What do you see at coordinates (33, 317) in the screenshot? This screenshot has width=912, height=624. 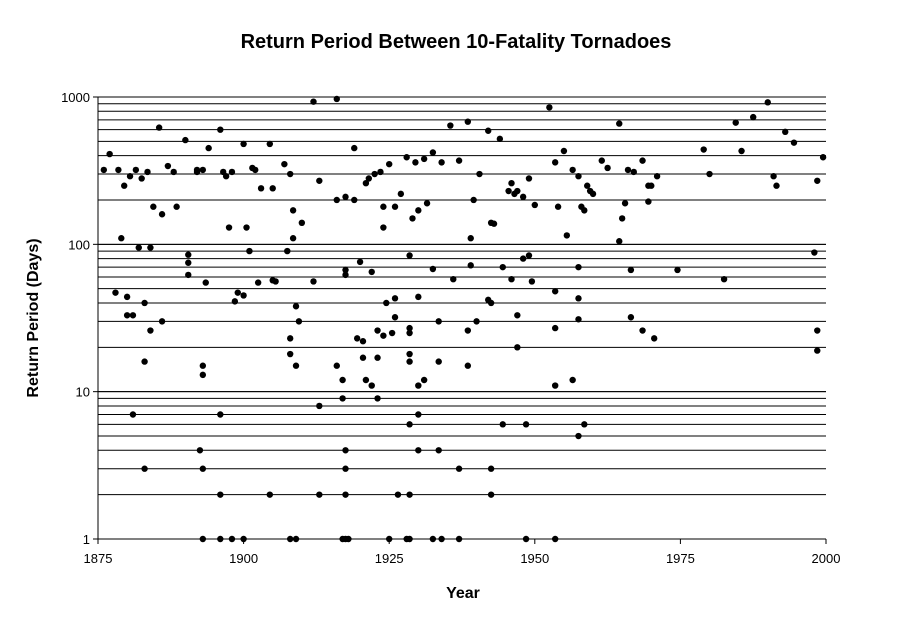 I see `y-axis-label: Return Period (Days)` at bounding box center [33, 317].